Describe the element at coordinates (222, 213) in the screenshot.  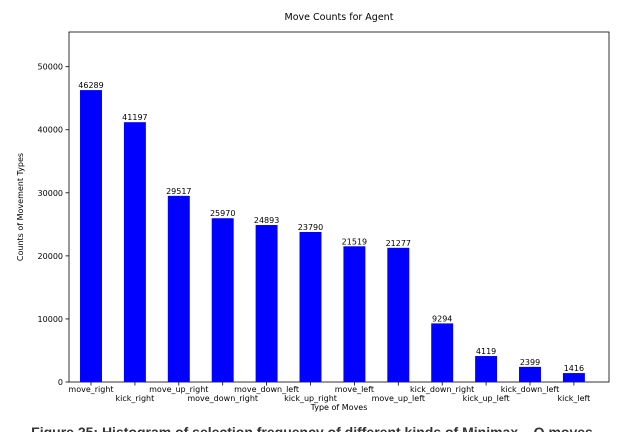
I see `data-label: 25970` at that location.